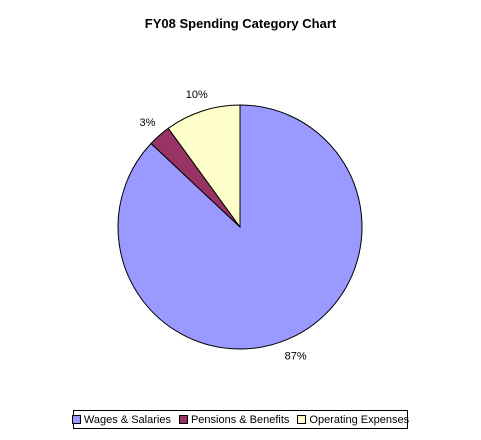 The width and height of the screenshot is (481, 440). I want to click on legend-item-operating: Operating Expenses, so click(353, 420).